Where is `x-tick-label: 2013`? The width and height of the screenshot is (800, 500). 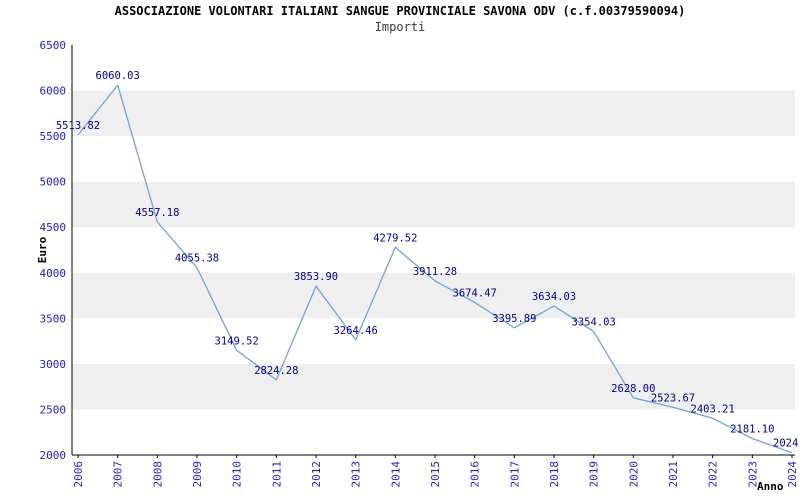 x-tick-label: 2013 is located at coordinates (356, 474).